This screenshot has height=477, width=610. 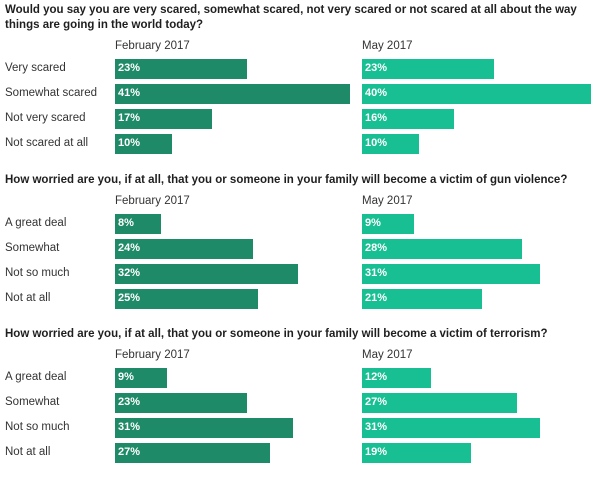 I want to click on bar: 19%, so click(x=416, y=453).